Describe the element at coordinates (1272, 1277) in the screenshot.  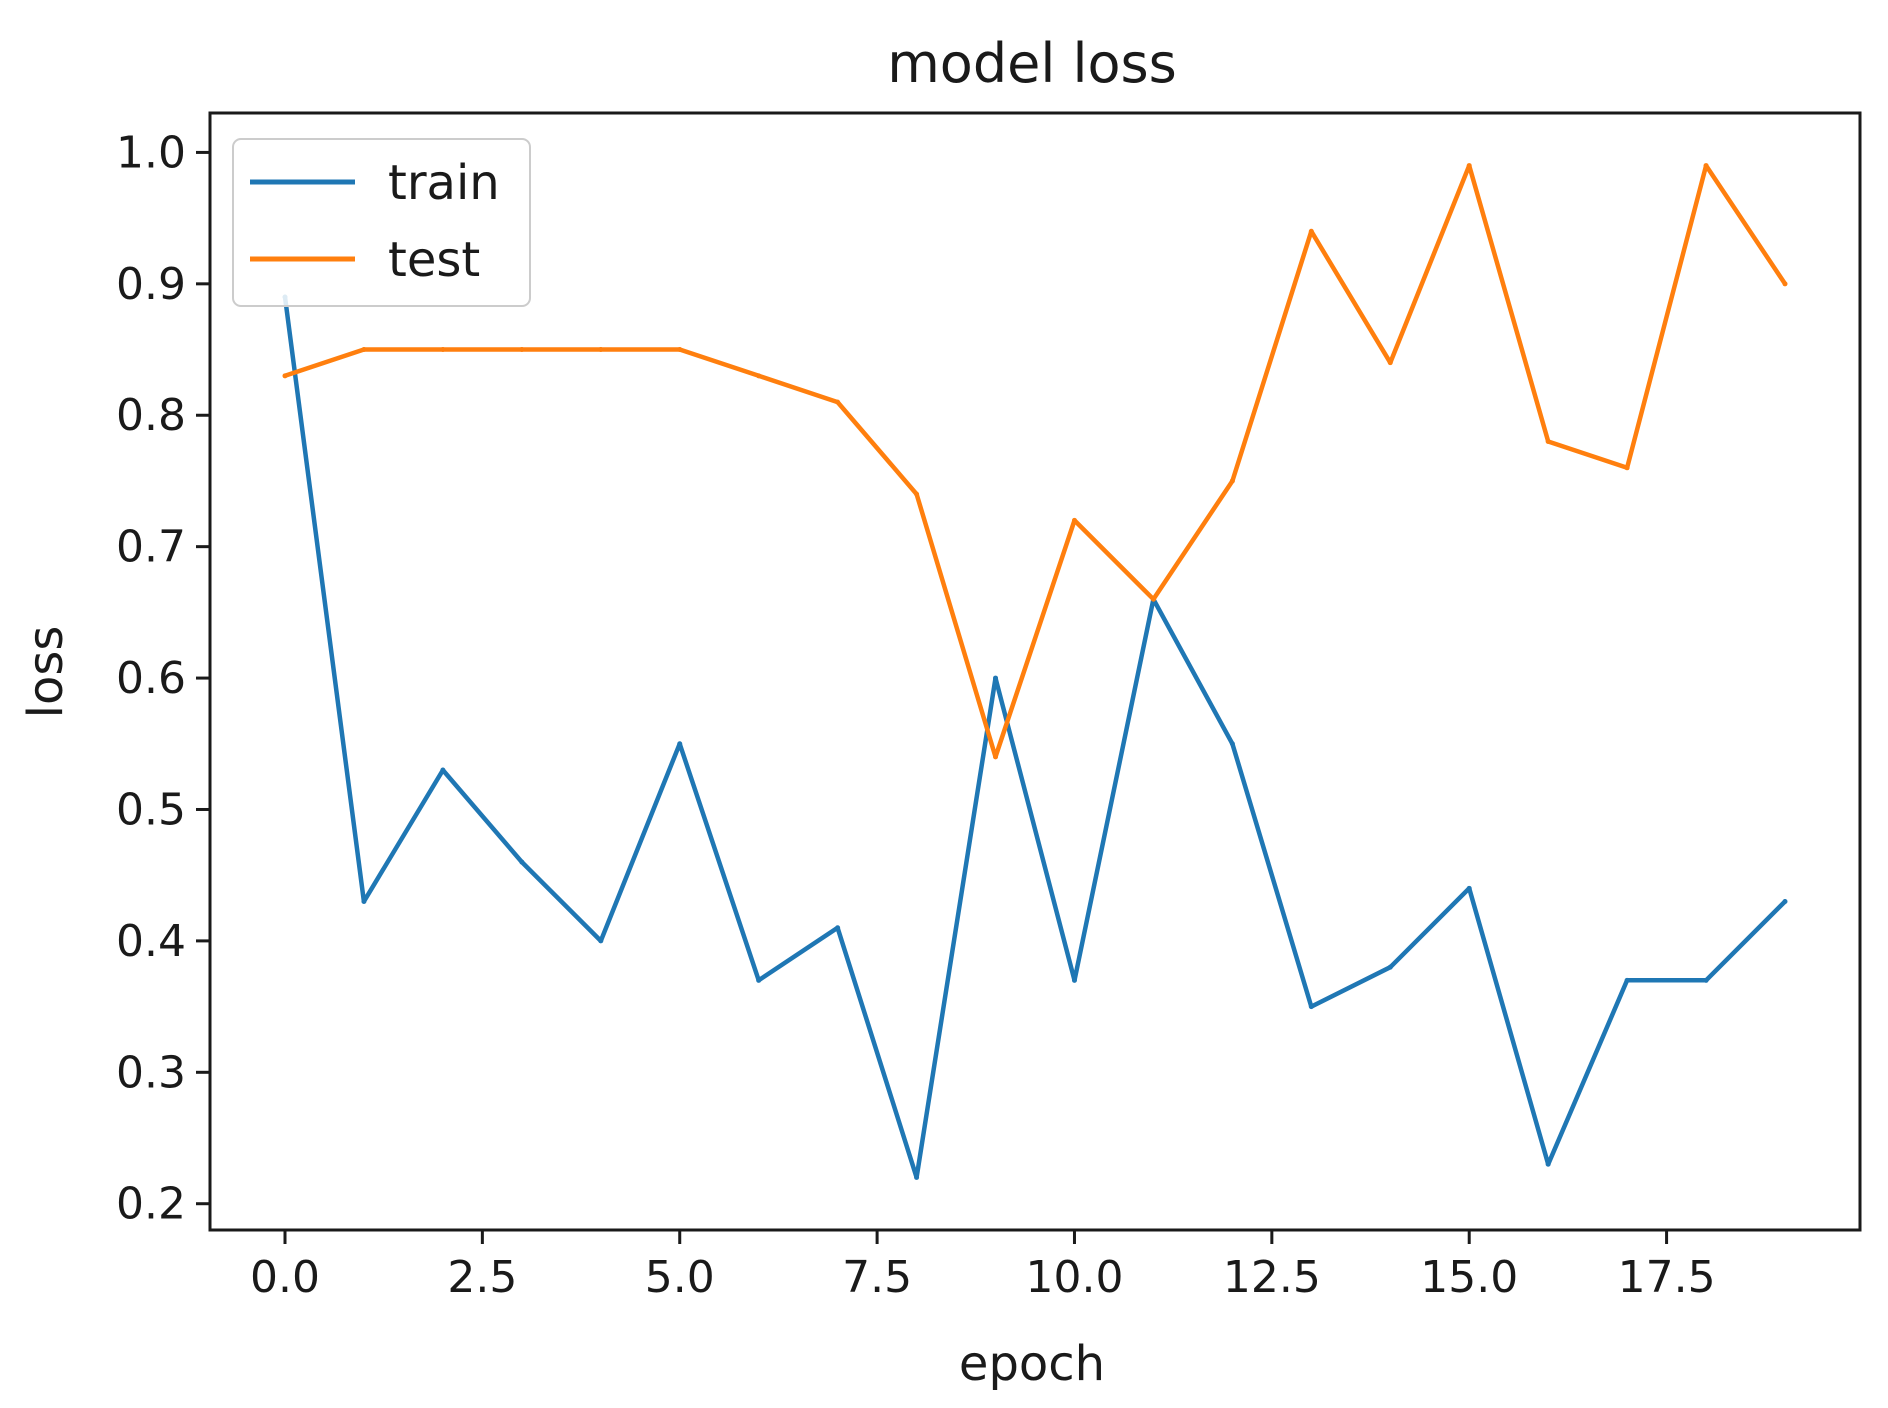
I see `x-tick-label: 12.5` at that location.